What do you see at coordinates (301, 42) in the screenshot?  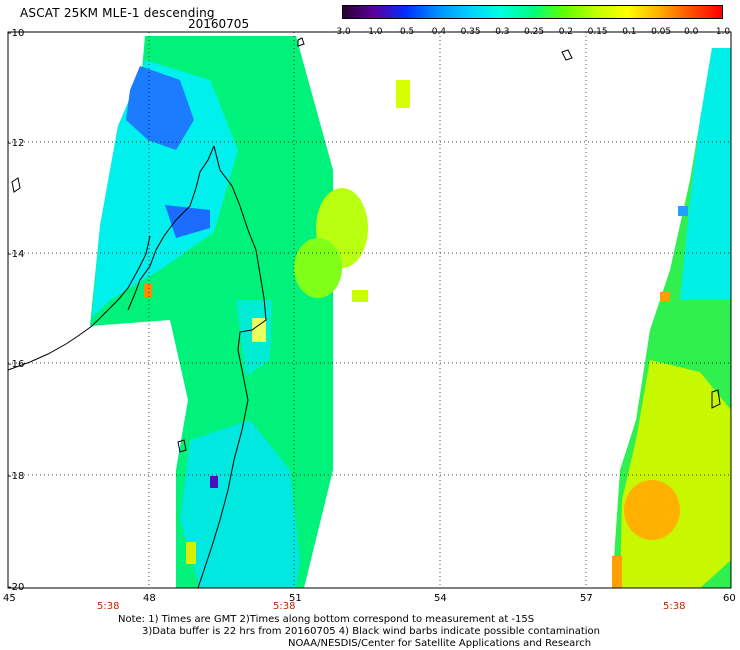 I see `island-north` at bounding box center [301, 42].